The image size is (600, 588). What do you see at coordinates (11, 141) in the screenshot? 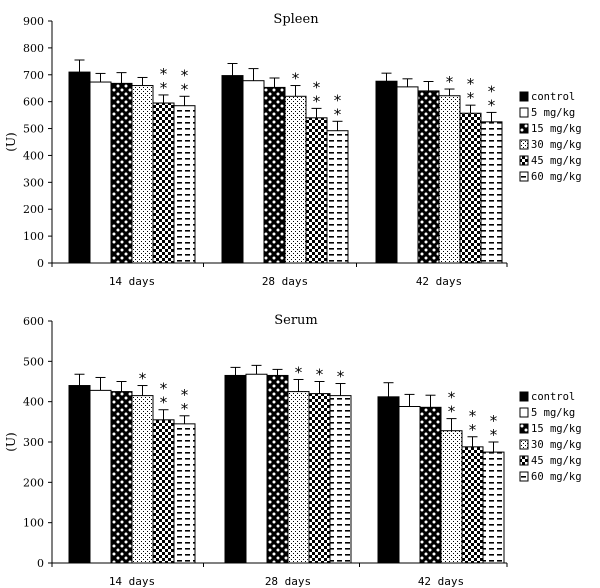
I see `y-axis-label: (U)` at bounding box center [11, 141].